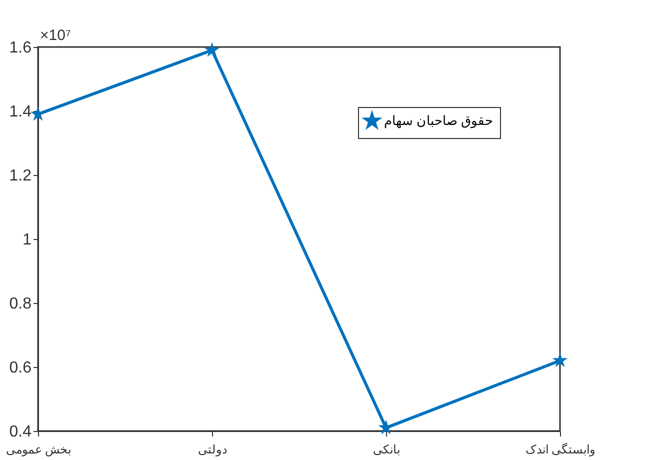 The height and width of the screenshot is (460, 646). What do you see at coordinates (27, 240) in the screenshot?
I see `y-tick-label: 1` at bounding box center [27, 240].